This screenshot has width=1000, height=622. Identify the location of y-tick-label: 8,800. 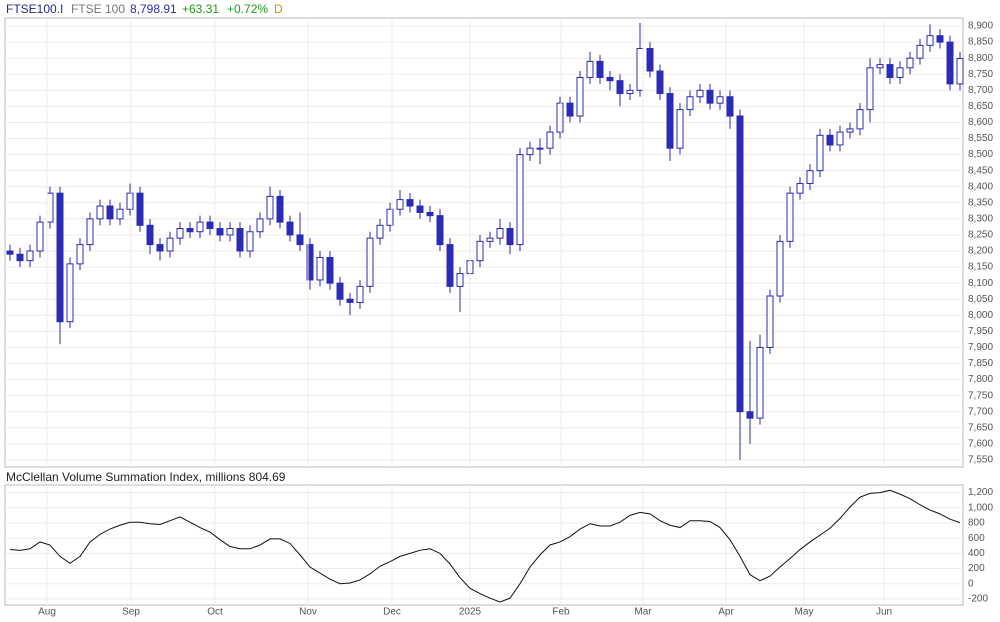
(980, 58).